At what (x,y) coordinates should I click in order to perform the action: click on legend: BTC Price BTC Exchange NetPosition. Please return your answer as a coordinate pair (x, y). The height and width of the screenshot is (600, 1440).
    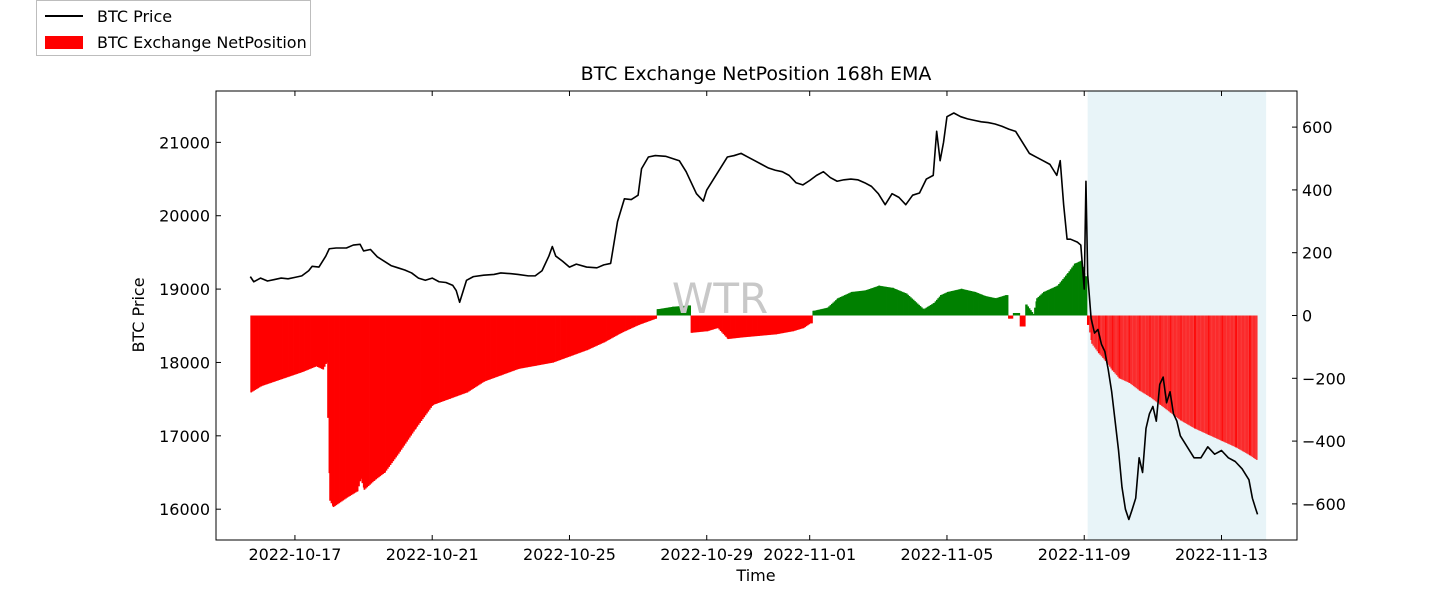
    Looking at the image, I should click on (173, 28).